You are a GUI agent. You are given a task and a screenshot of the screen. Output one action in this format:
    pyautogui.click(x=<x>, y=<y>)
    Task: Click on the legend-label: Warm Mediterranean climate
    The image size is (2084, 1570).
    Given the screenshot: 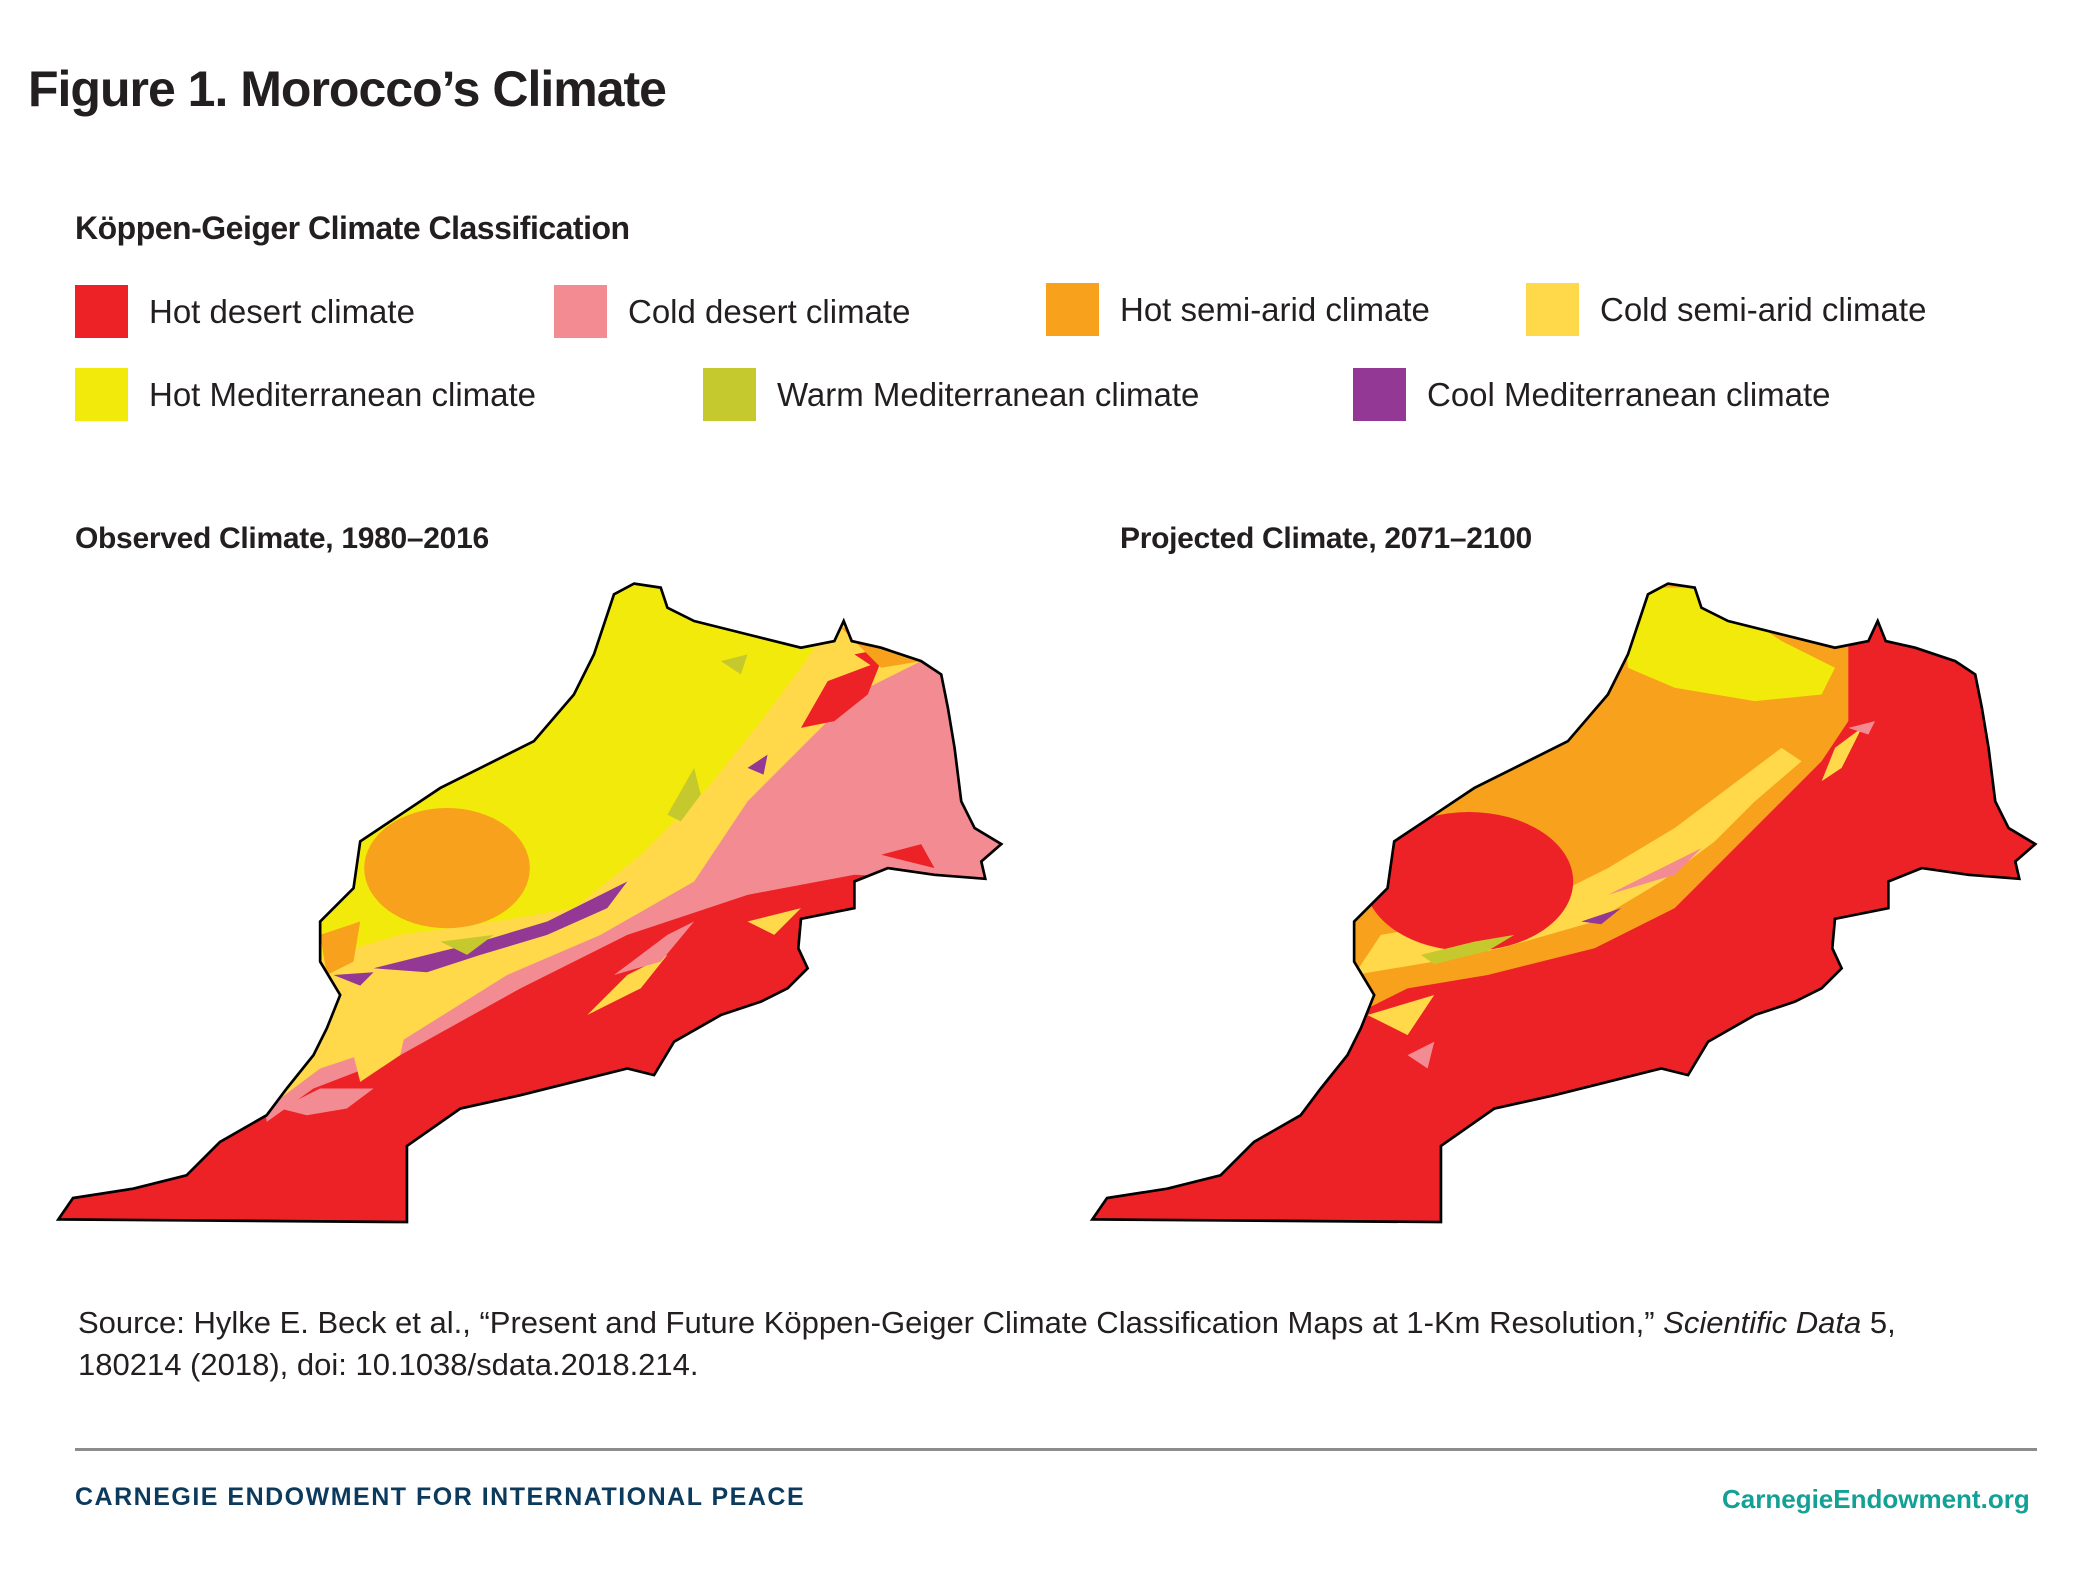 What is the action you would take?
    pyautogui.click(x=988, y=394)
    